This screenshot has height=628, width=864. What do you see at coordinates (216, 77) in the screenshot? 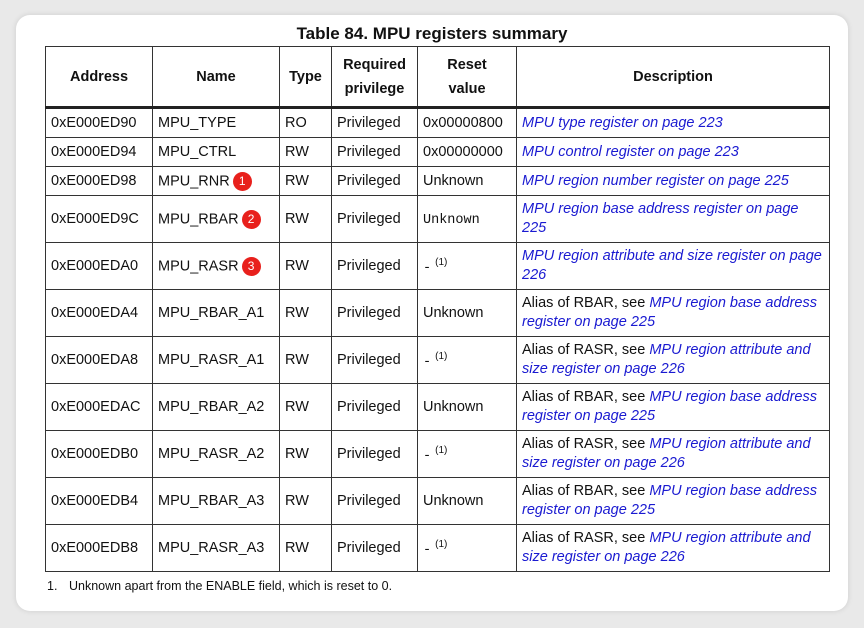
I see `header-name: Name` at bounding box center [216, 77].